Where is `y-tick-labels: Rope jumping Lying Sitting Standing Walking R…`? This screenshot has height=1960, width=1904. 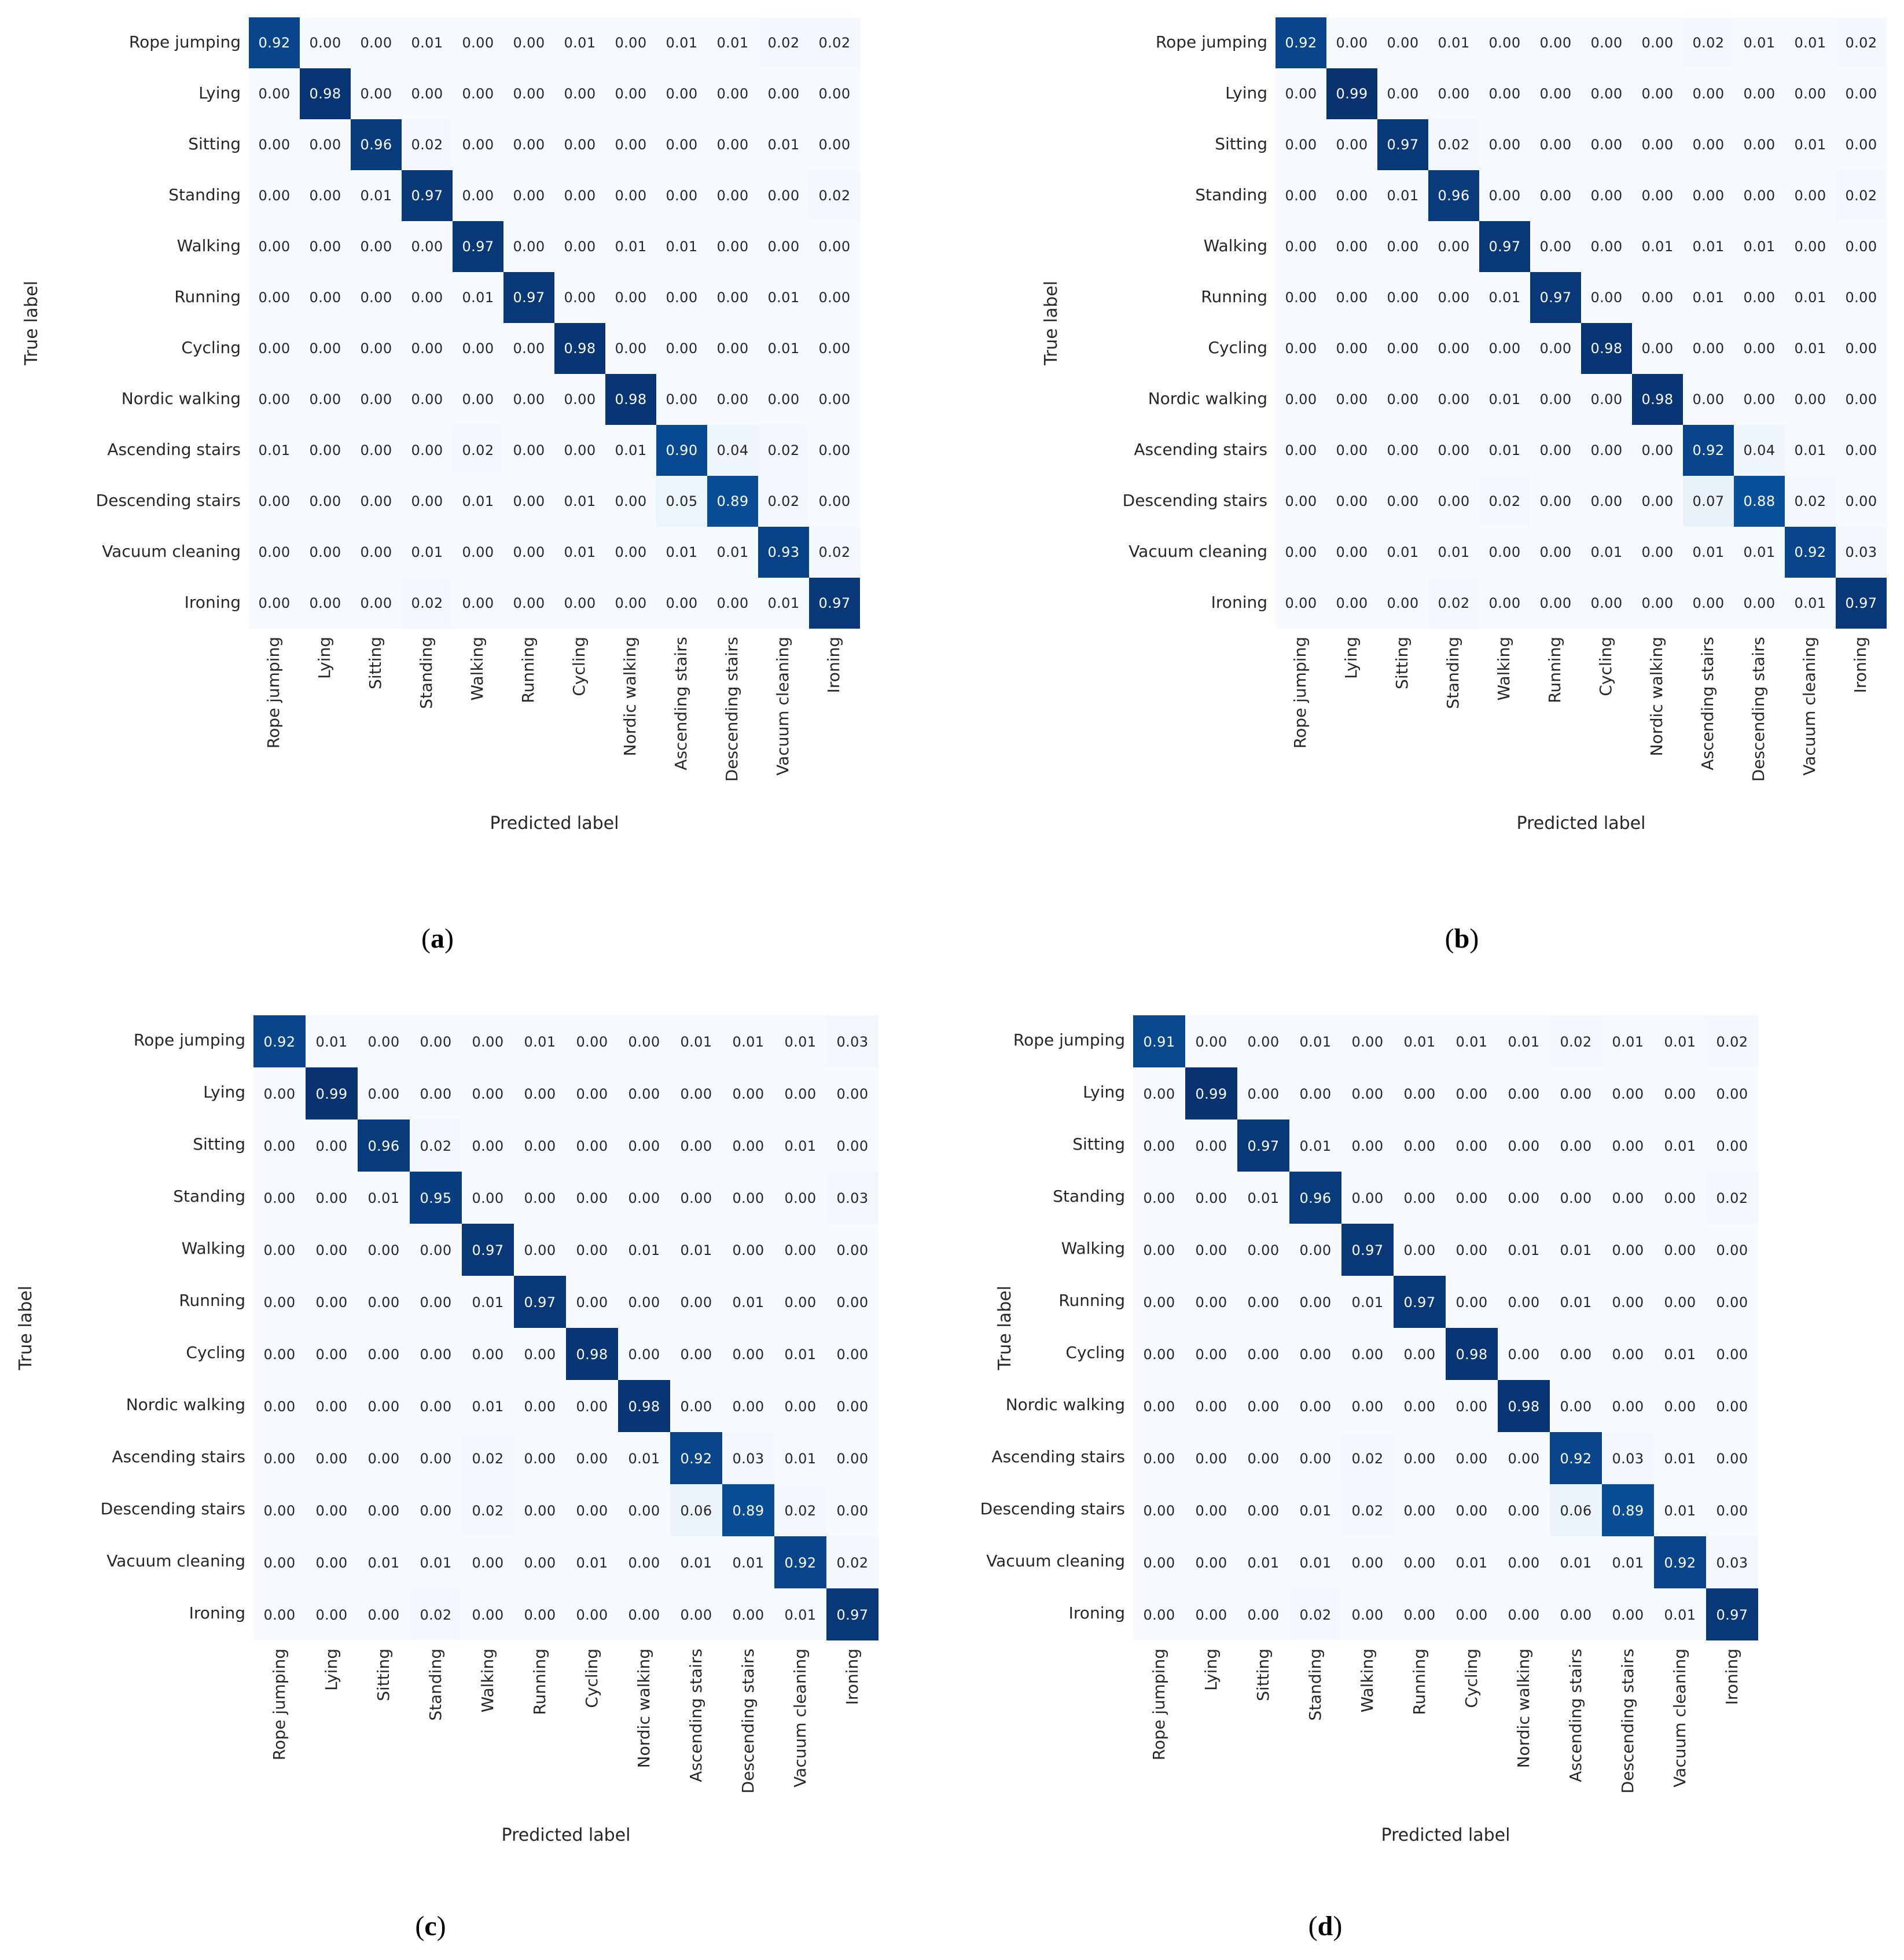
y-tick-labels: Rope jumping Lying Sitting Standing Walking R… is located at coordinates (1006, 1327).